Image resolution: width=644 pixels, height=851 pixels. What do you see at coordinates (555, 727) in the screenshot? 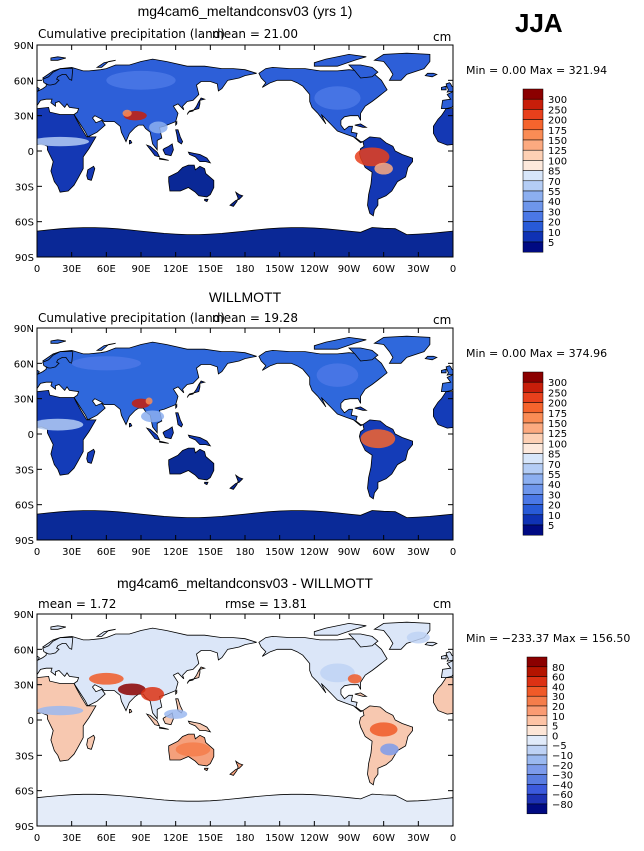
I see `colorbar-label: 5` at bounding box center [555, 727].